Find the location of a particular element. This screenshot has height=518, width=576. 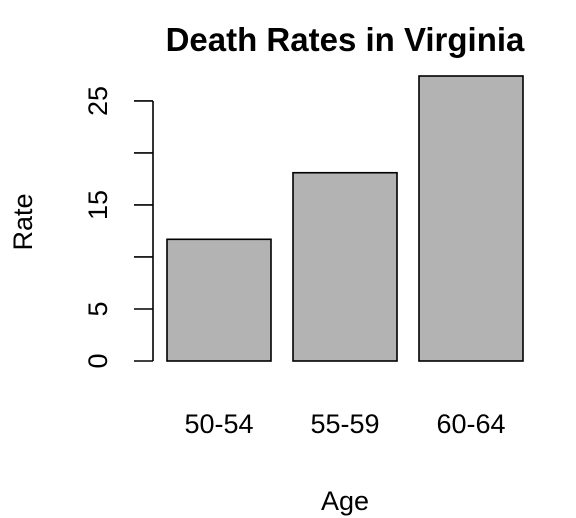

y-tick-label: 5 is located at coordinates (98, 308).